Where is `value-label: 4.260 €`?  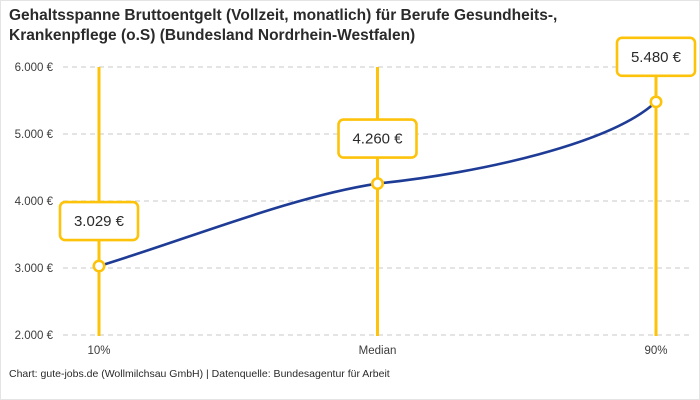
value-label: 4.260 € is located at coordinates (377, 139).